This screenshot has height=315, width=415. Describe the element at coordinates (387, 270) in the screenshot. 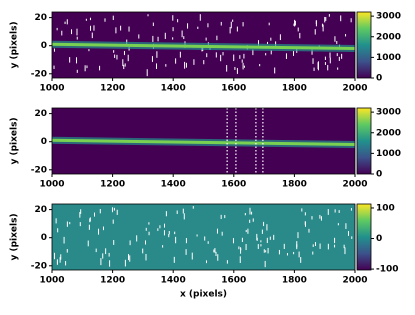

I see `colorbar-tick-label: -100` at that location.